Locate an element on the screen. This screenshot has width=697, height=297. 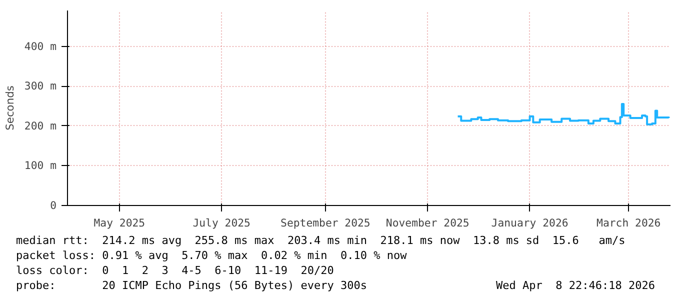
x-tick-label: January 2026 is located at coordinates (529, 223).